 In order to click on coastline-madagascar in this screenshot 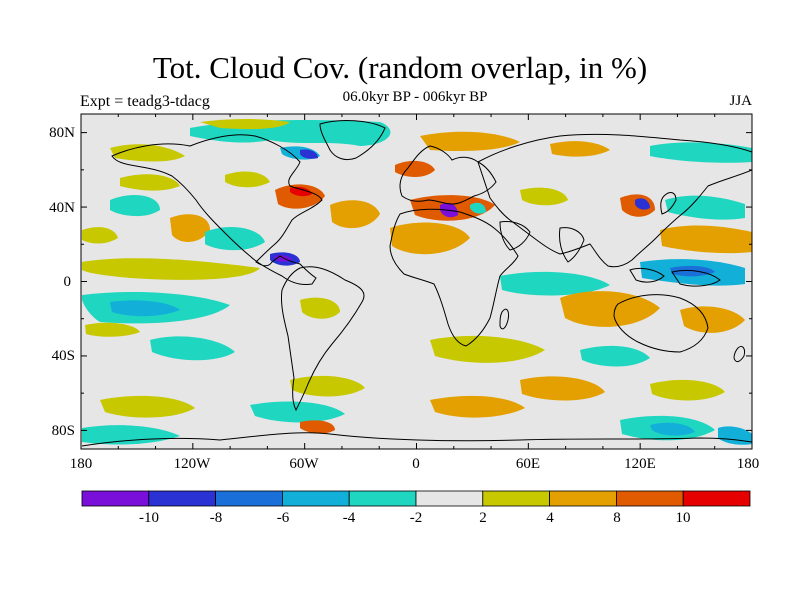, I will do `click(504, 319)`.